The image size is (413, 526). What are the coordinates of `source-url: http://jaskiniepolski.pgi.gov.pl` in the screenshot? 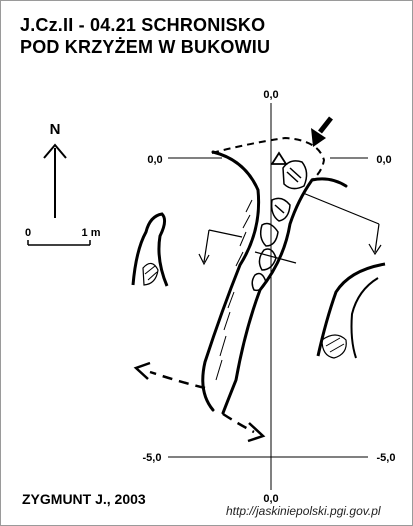 It's located at (303, 511).